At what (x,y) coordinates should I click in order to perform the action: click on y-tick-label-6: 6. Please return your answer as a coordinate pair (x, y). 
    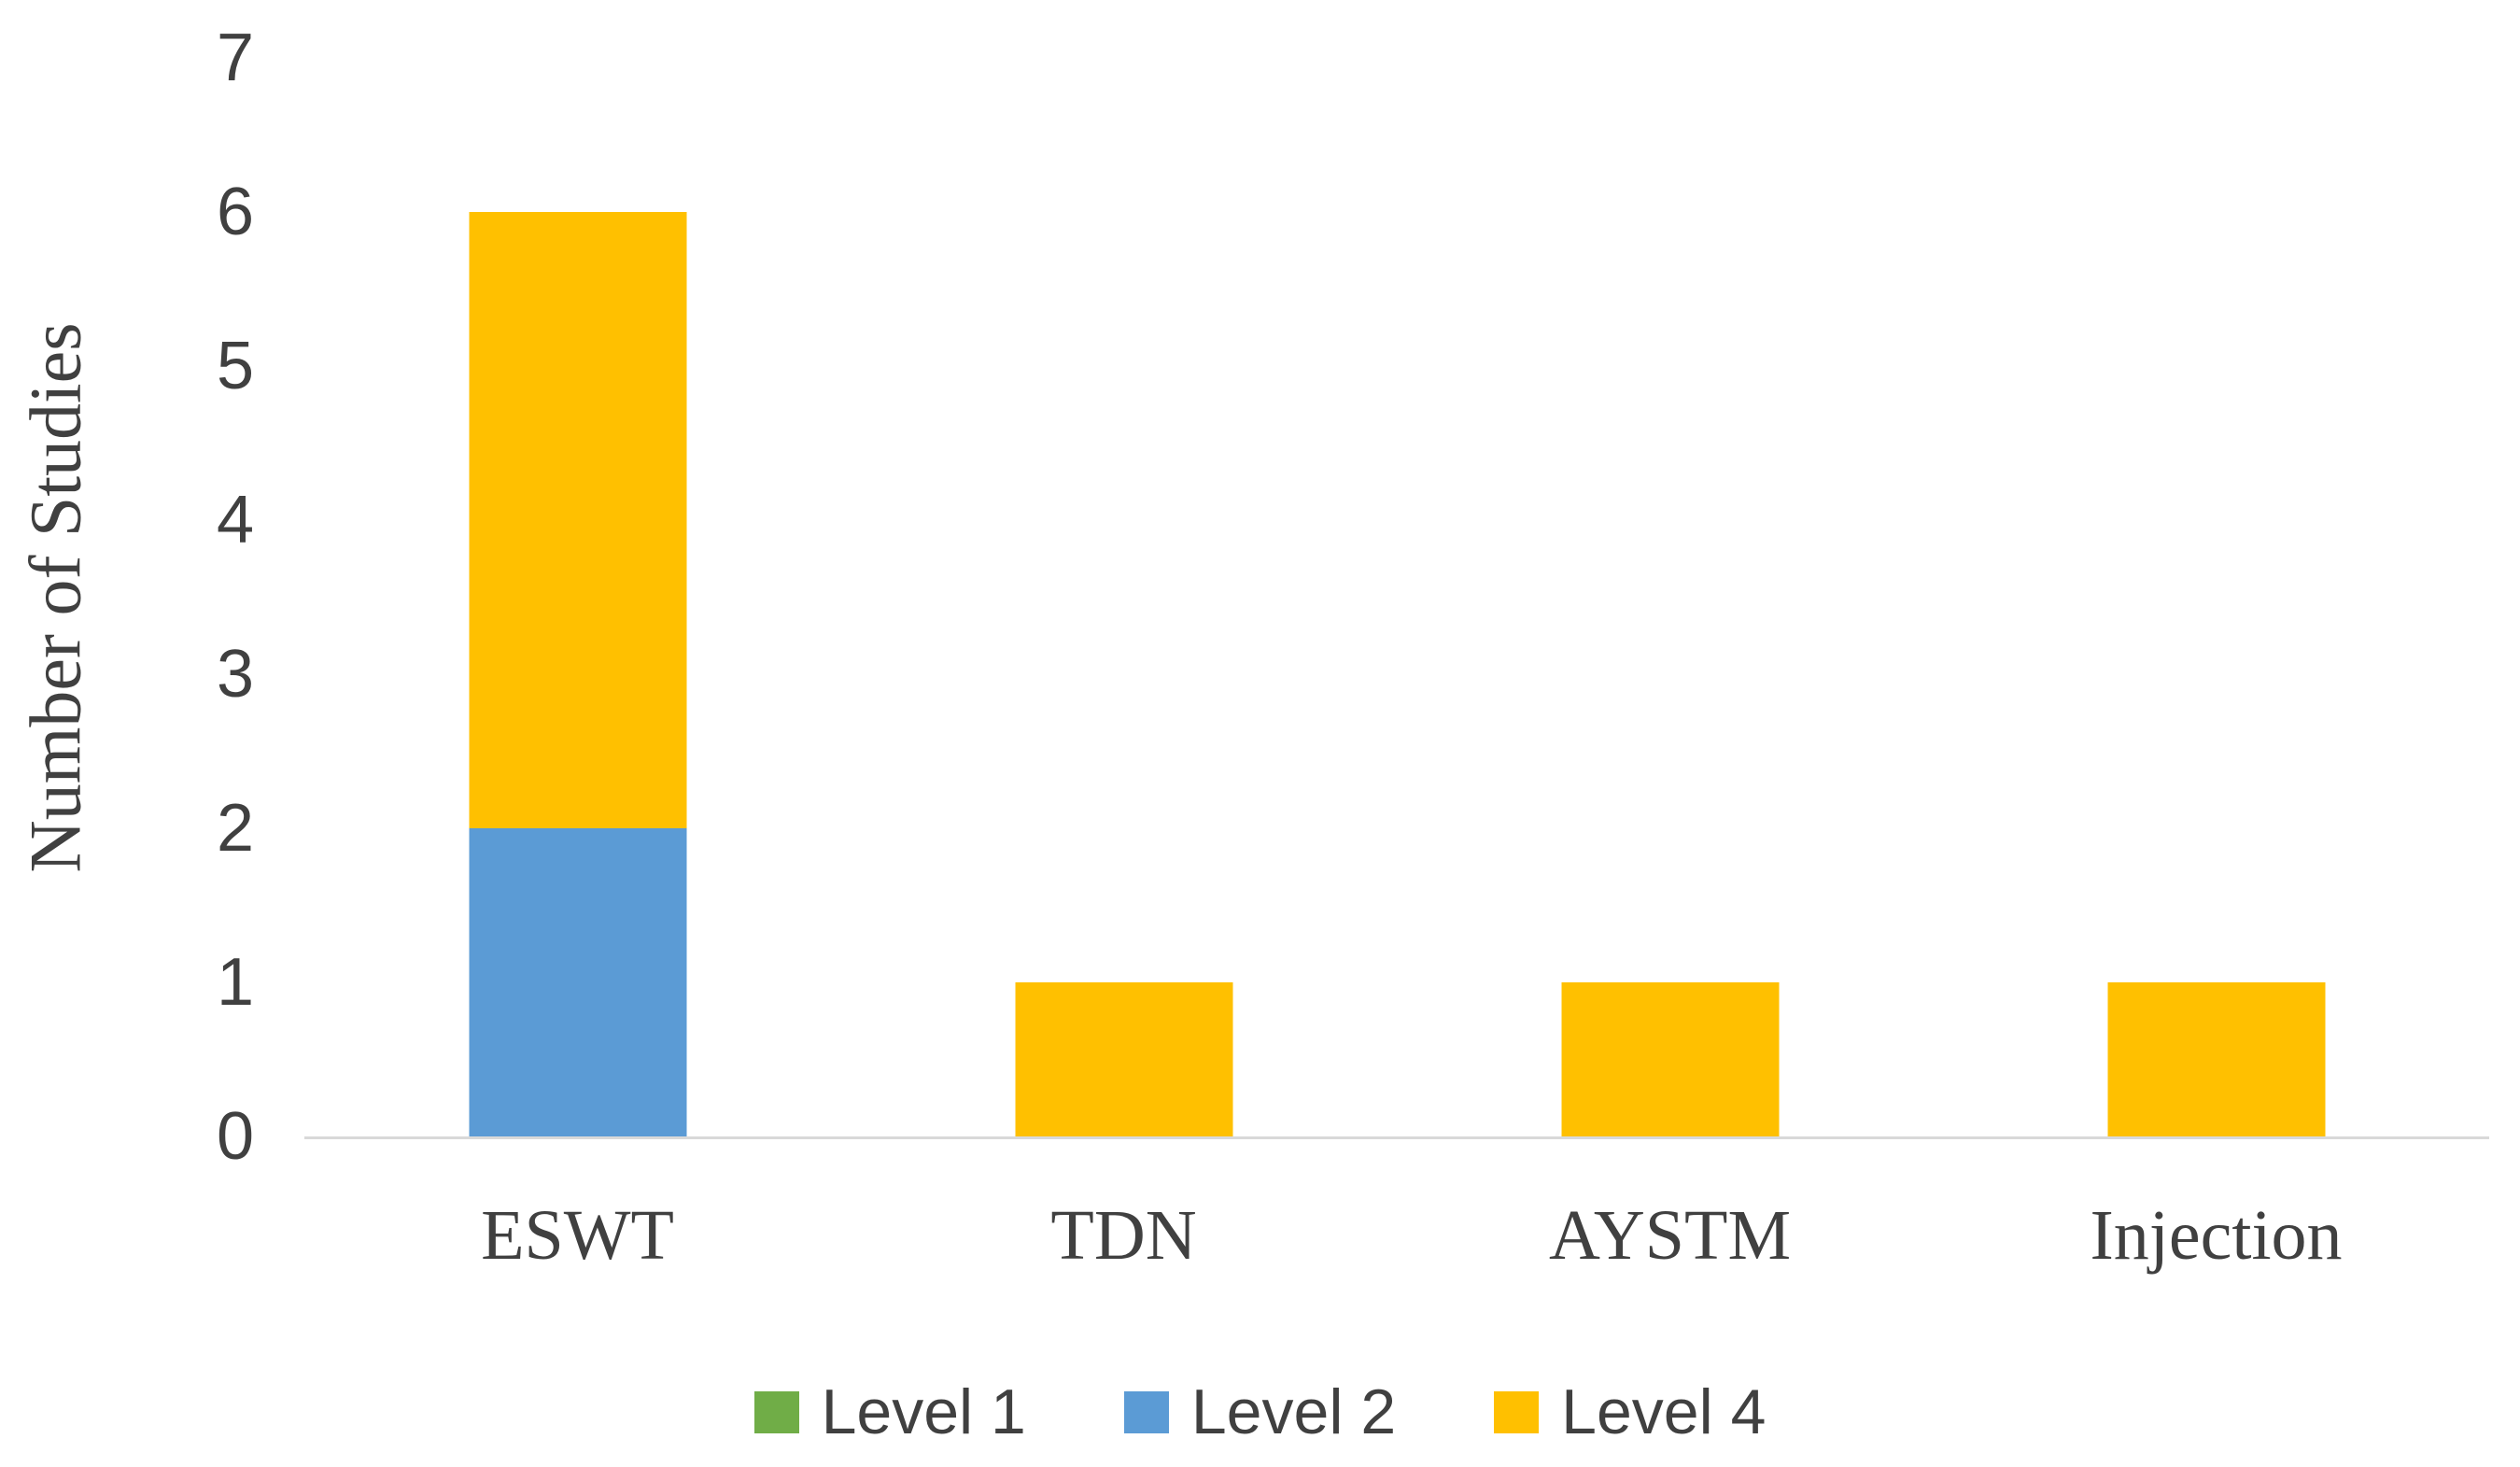
    Looking at the image, I should click on (235, 212).